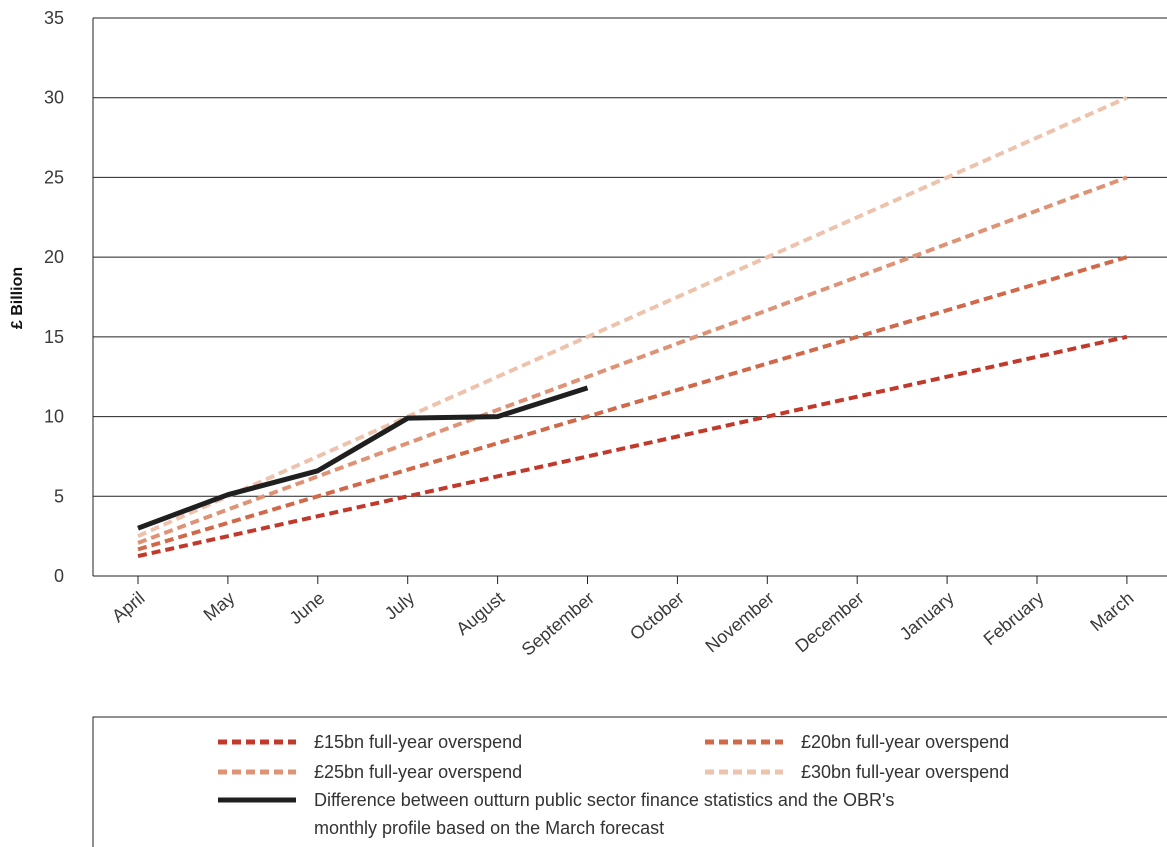  Describe the element at coordinates (54, 297) in the screenshot. I see `y-tick-labels: 0 5 10 15 20 25 30 35` at that location.